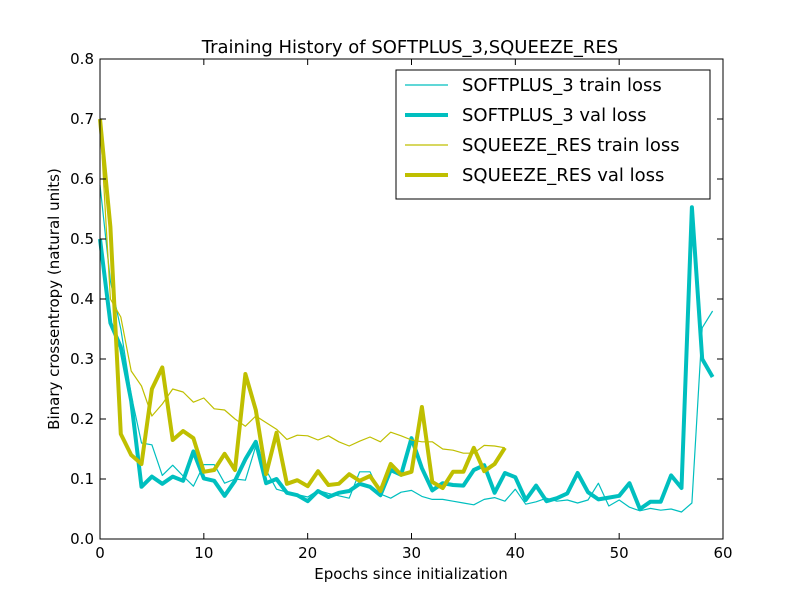 The width and height of the screenshot is (800, 600). I want to click on y-tick-label: 0.2, so click(82, 419).